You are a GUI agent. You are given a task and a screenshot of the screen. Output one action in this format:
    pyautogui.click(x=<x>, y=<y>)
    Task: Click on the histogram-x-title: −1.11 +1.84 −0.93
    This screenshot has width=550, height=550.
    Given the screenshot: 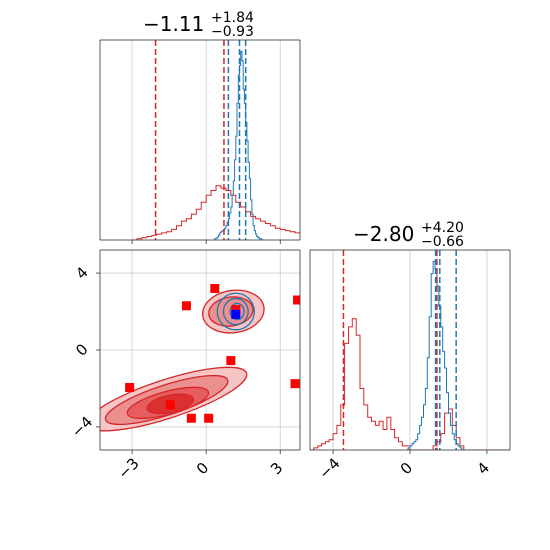 What is the action you would take?
    pyautogui.click(x=198, y=25)
    